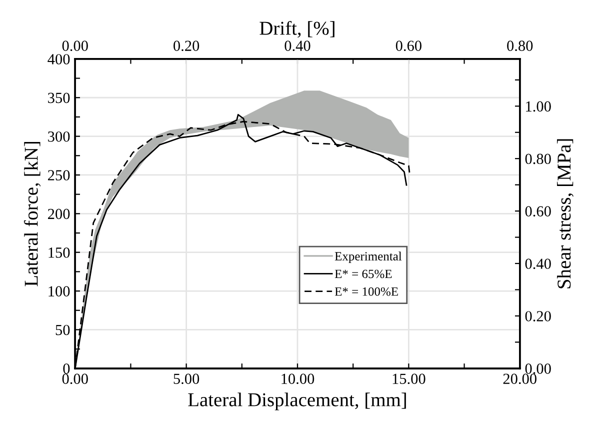 This screenshot has height=421, width=601. I want to click on x2-tick-label: 0.80, so click(520, 46).